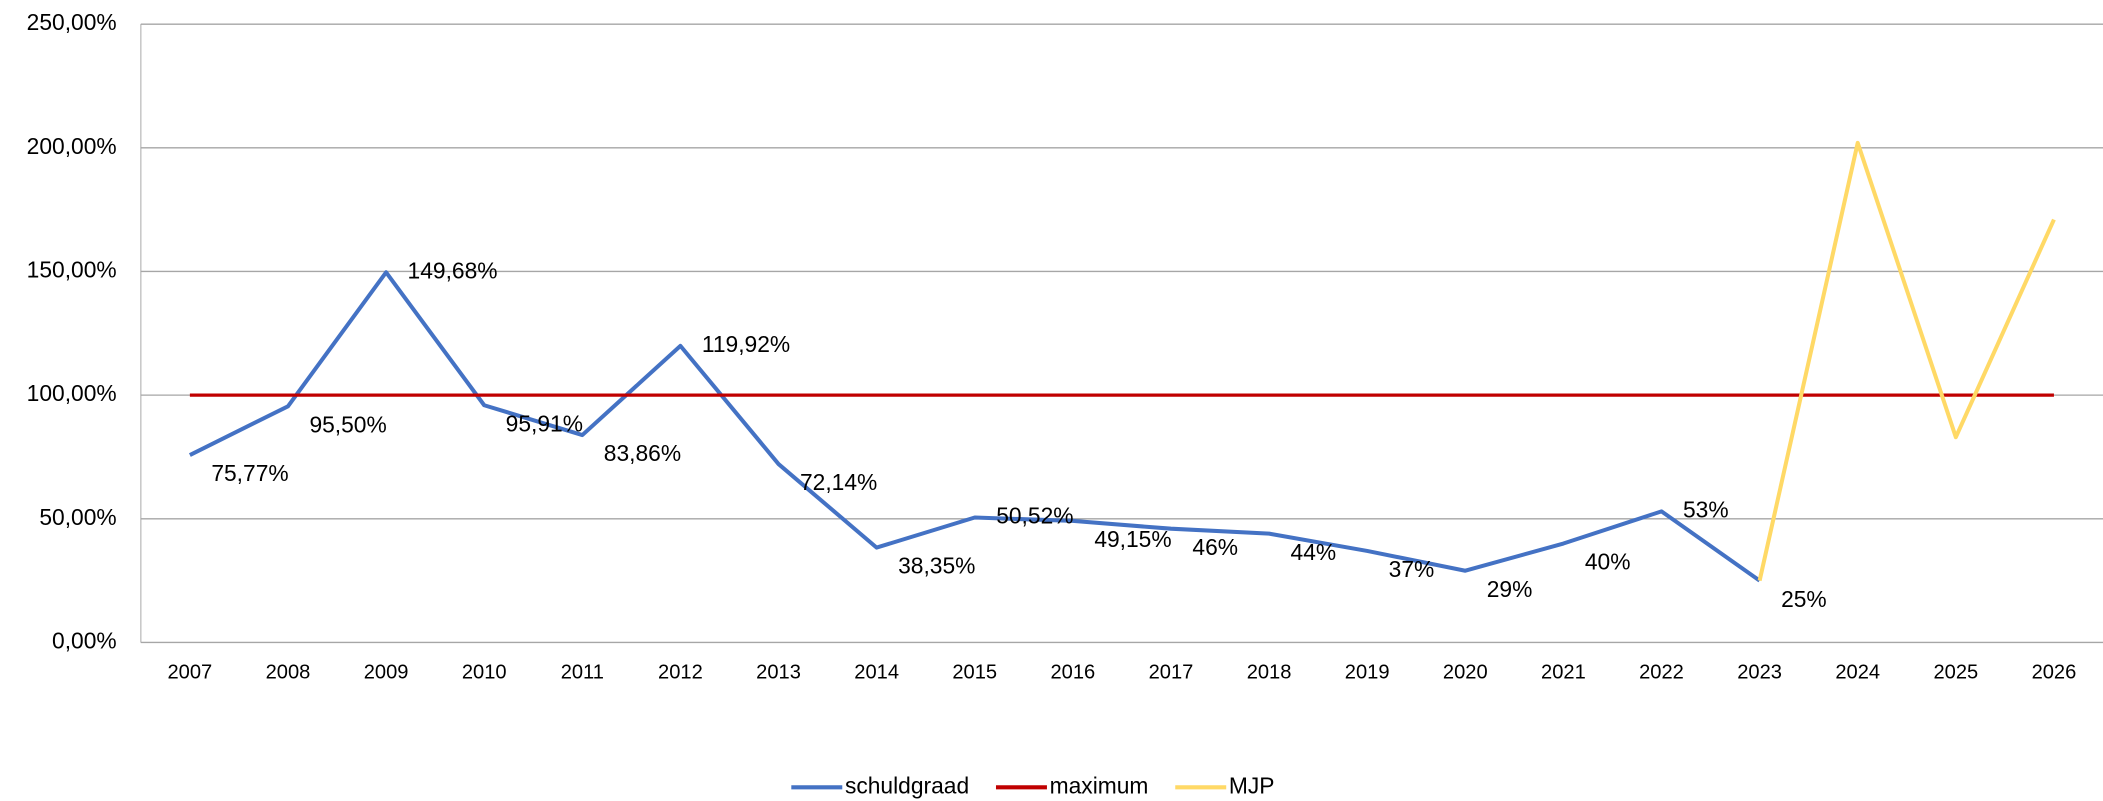 The image size is (2103, 801). I want to click on x-tick-label: 2009, so click(386, 673).